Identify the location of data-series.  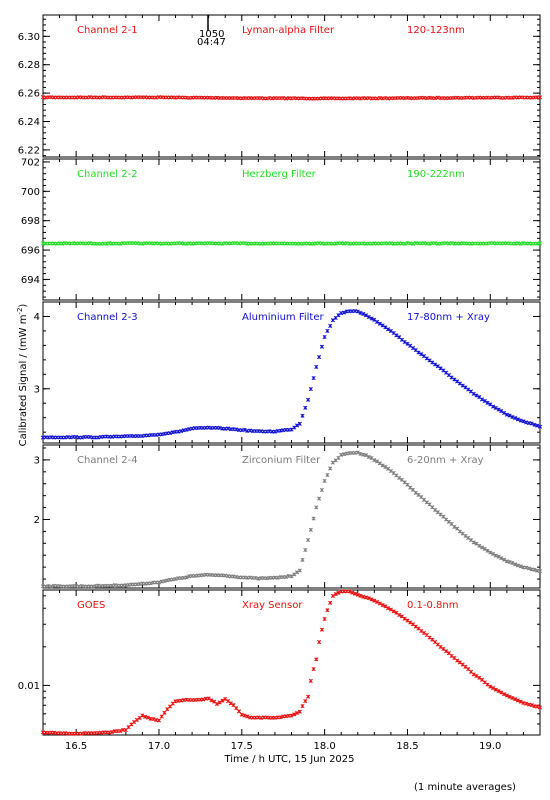
(291, 98).